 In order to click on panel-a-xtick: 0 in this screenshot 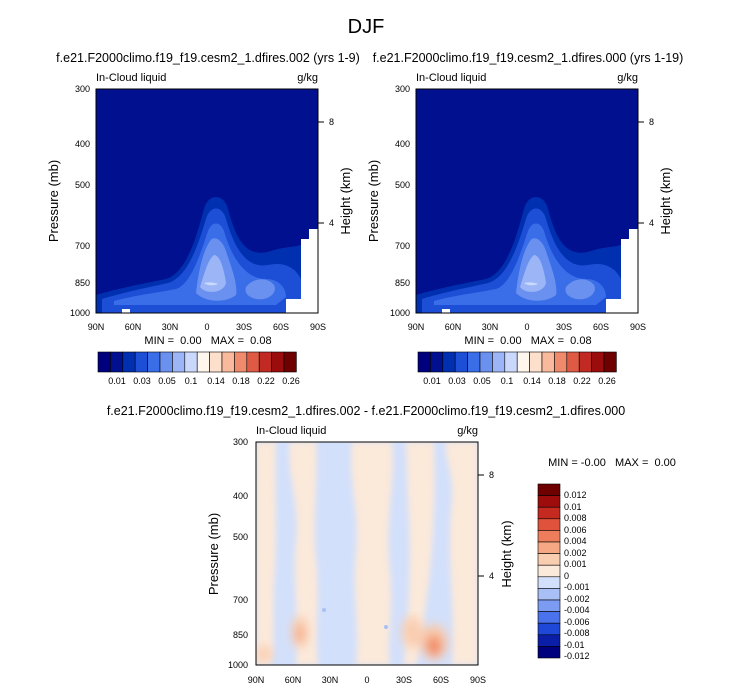, I will do `click(206, 327)`.